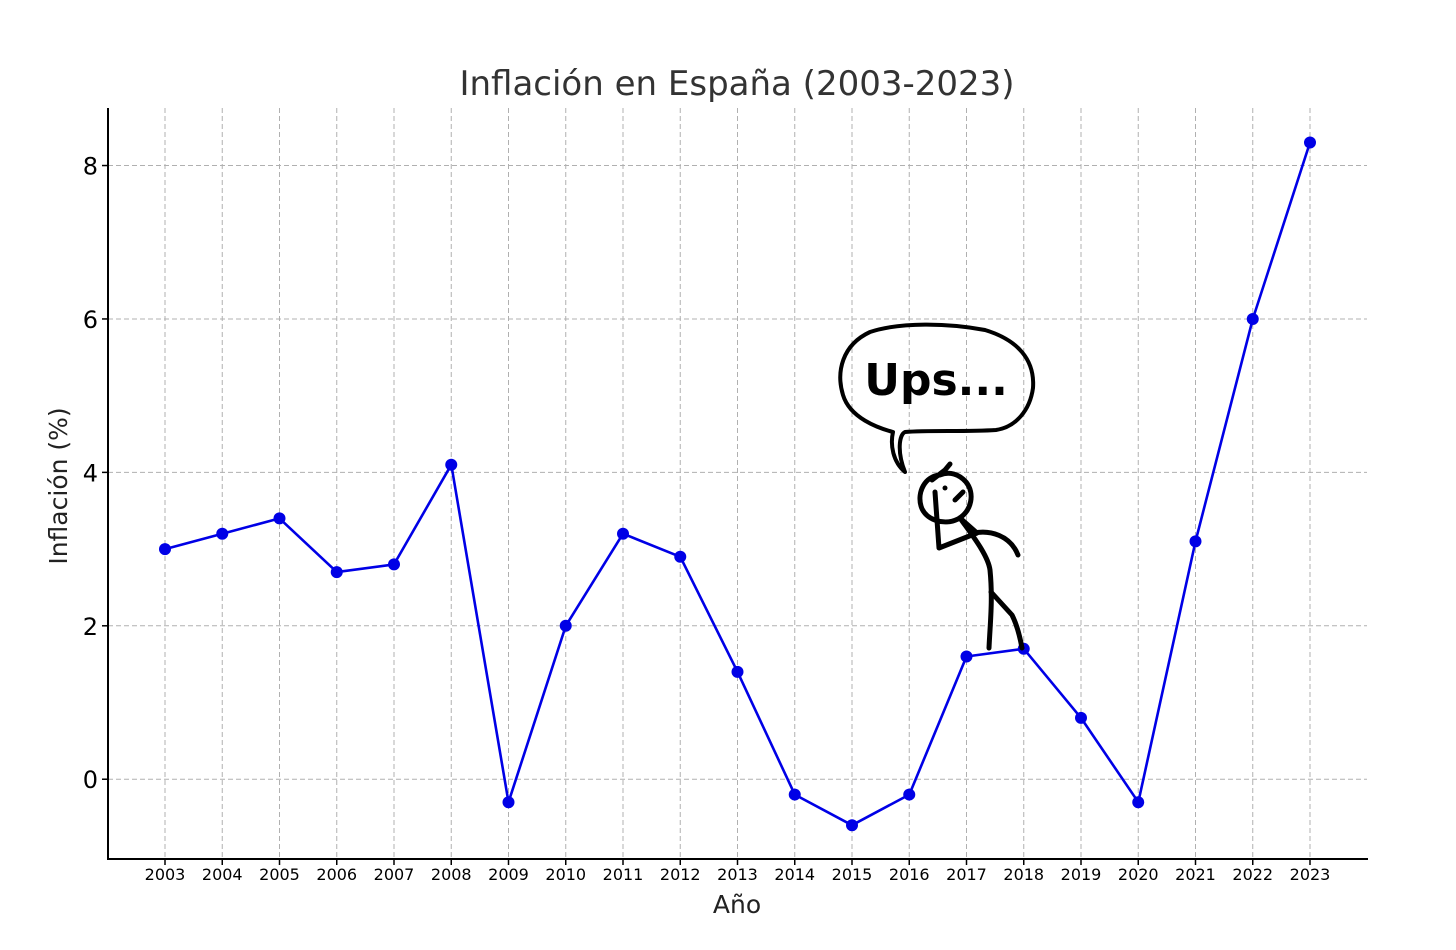 The height and width of the screenshot is (950, 1456). What do you see at coordinates (90, 627) in the screenshot?
I see `y-tick-label: 2` at bounding box center [90, 627].